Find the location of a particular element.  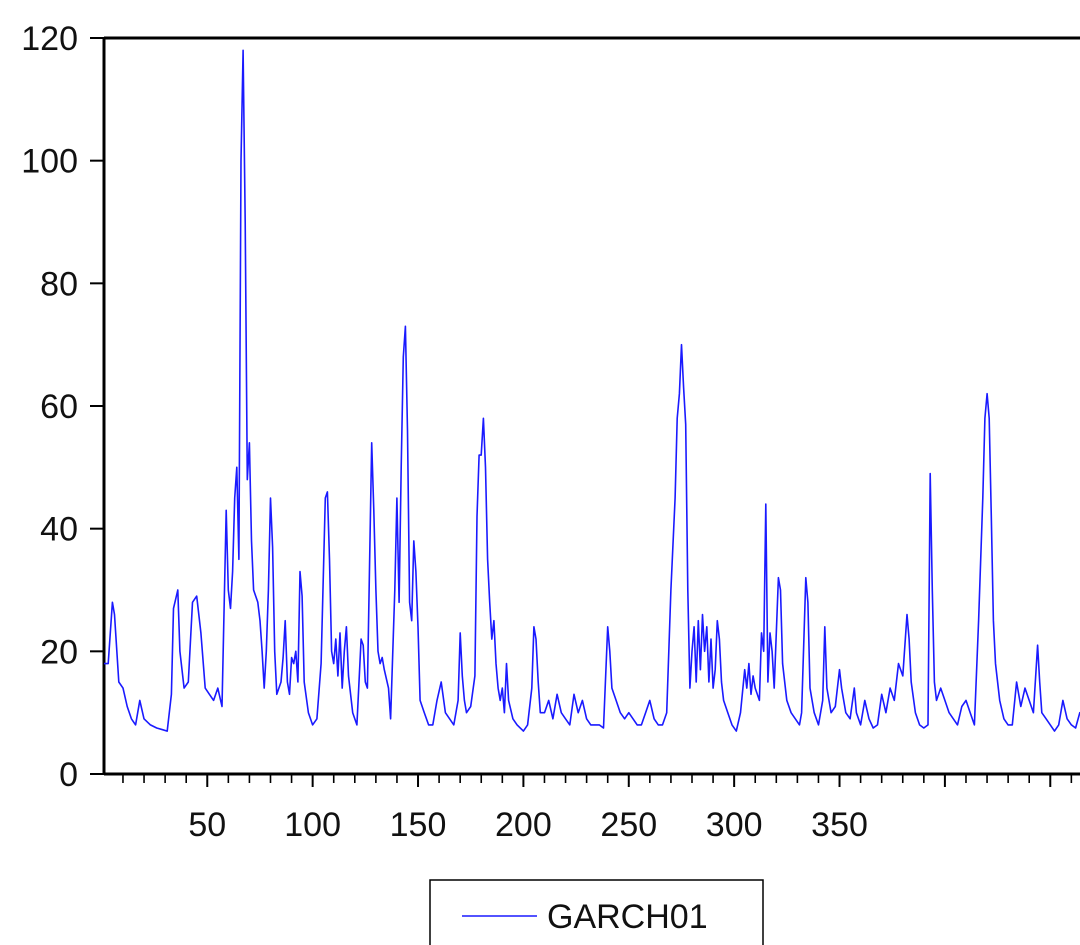

y-tick-label: 120 is located at coordinates (49, 39).